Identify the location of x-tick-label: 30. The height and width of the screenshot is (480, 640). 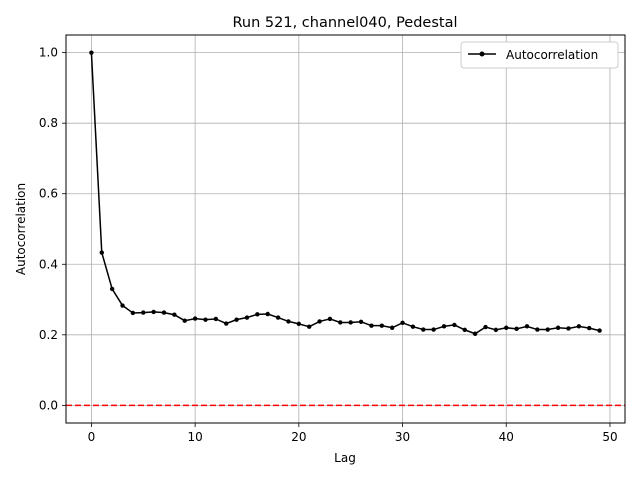
(402, 437).